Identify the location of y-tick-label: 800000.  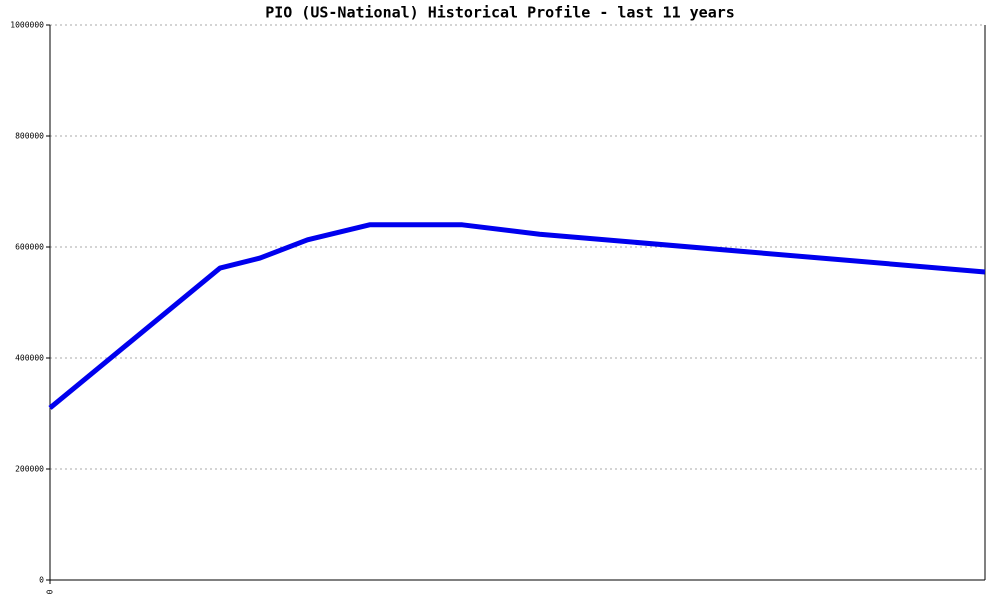
(29, 136).